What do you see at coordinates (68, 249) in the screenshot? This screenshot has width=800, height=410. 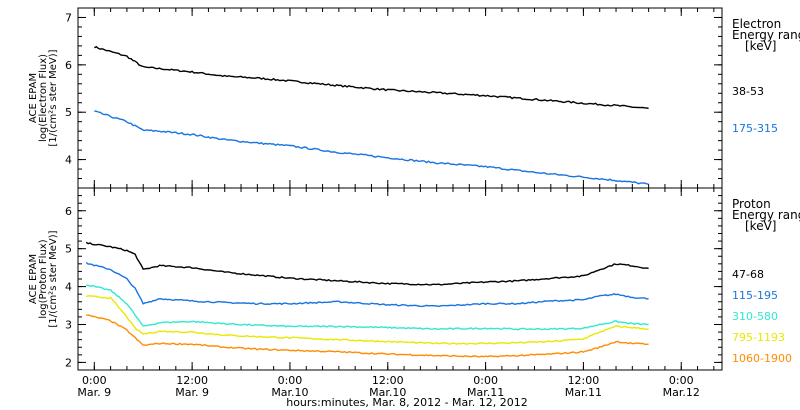 I see `proton-y-tick-label: 5` at bounding box center [68, 249].